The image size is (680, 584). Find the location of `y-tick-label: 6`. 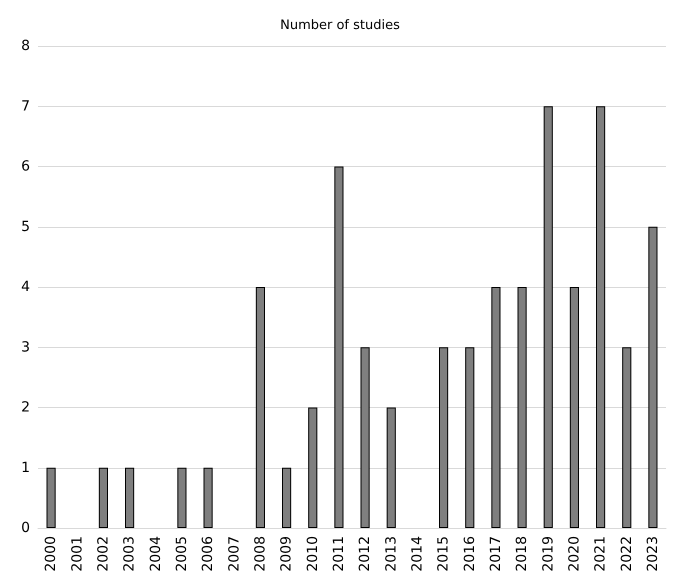

y-tick-label: 6 is located at coordinates (25, 166).